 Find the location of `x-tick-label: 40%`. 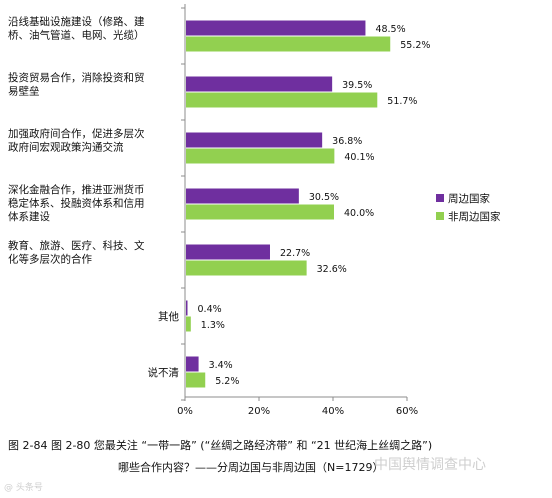

x-tick-label: 40% is located at coordinates (333, 411).